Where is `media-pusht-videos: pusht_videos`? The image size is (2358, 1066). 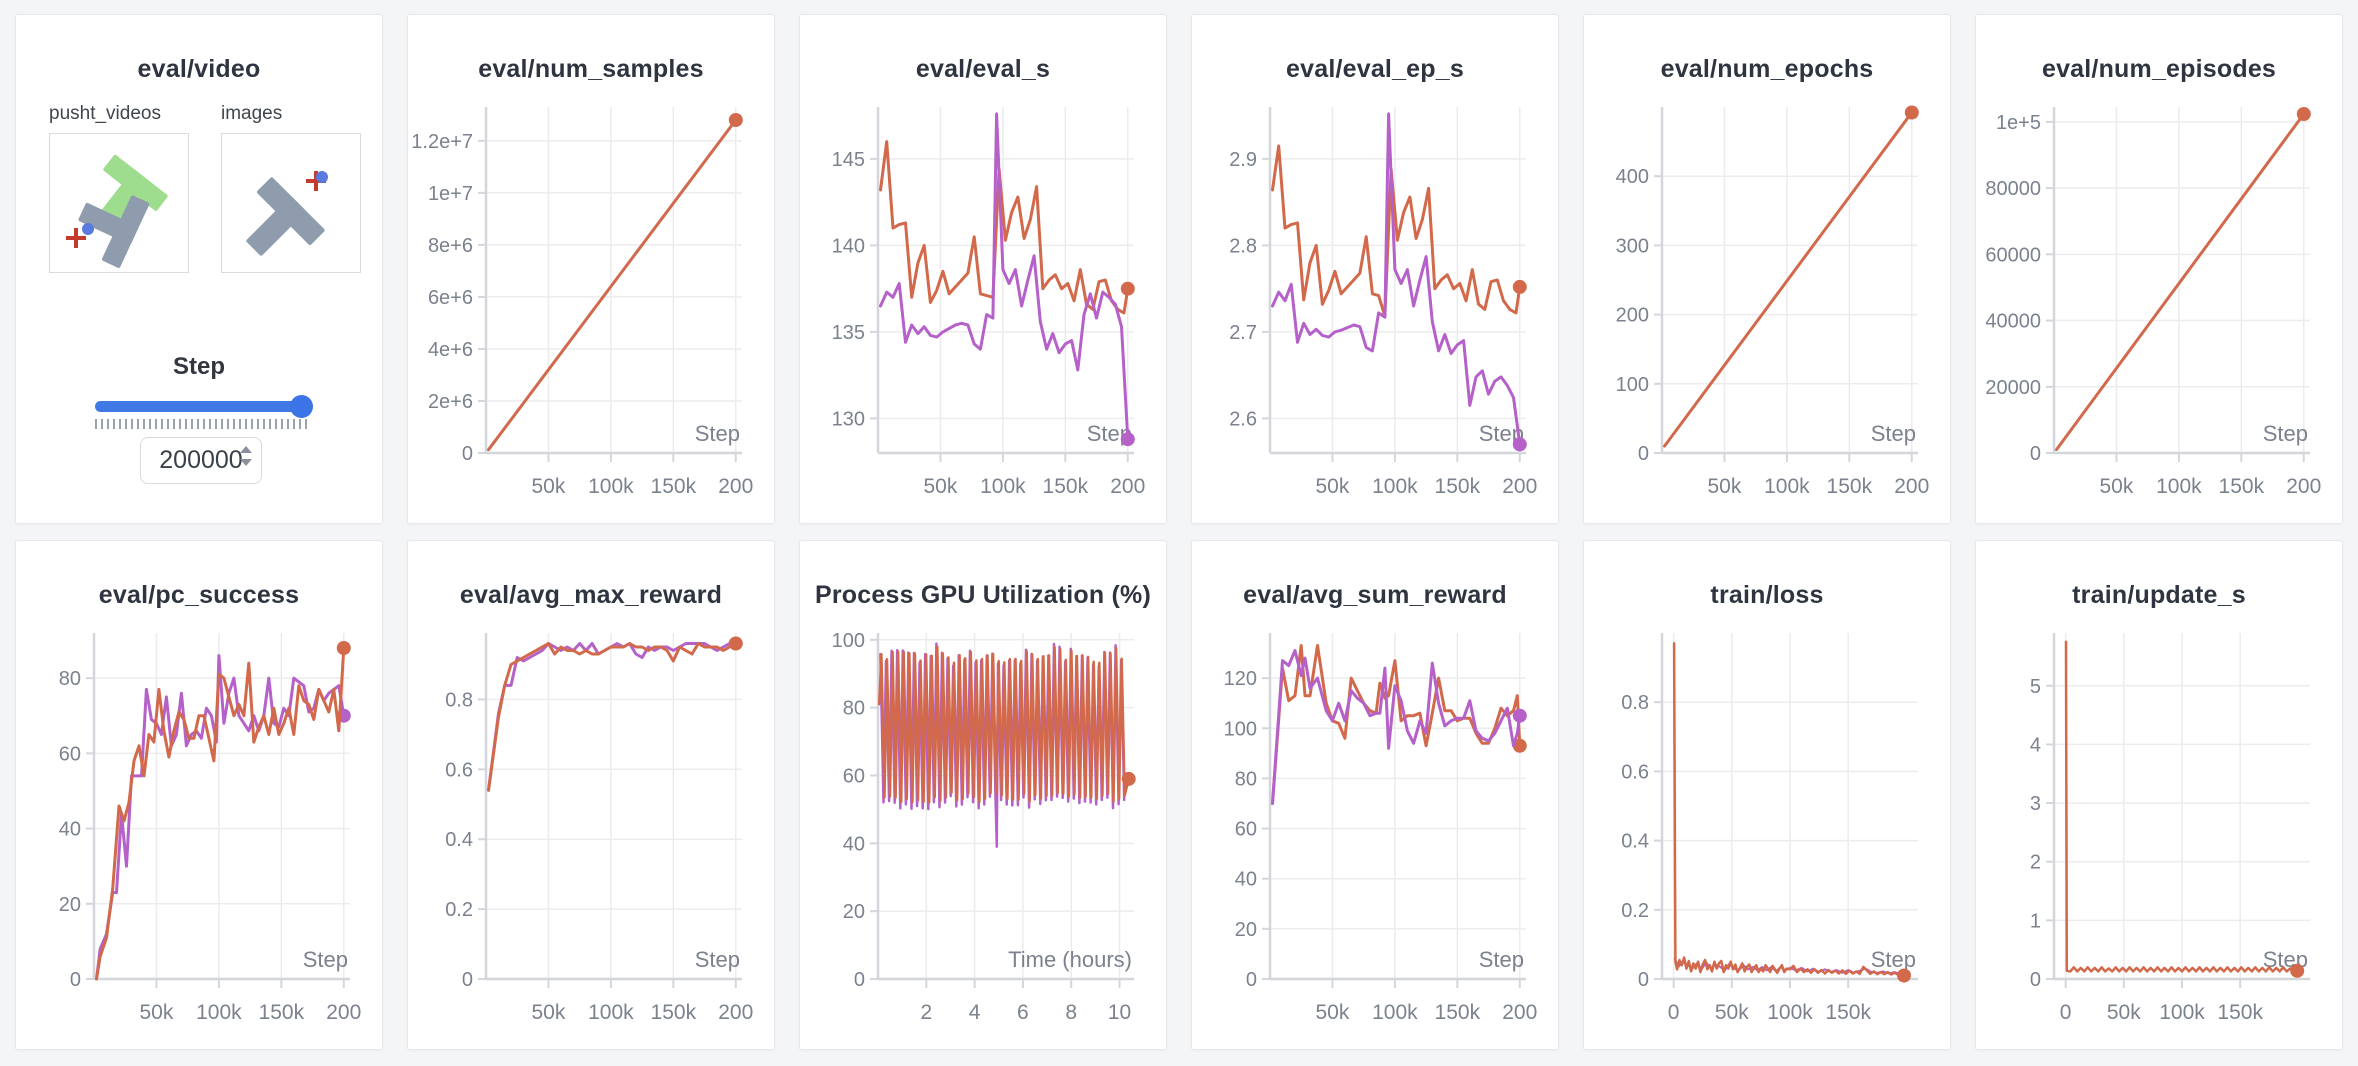 media-pusht-videos: pusht_videos is located at coordinates (120, 188).